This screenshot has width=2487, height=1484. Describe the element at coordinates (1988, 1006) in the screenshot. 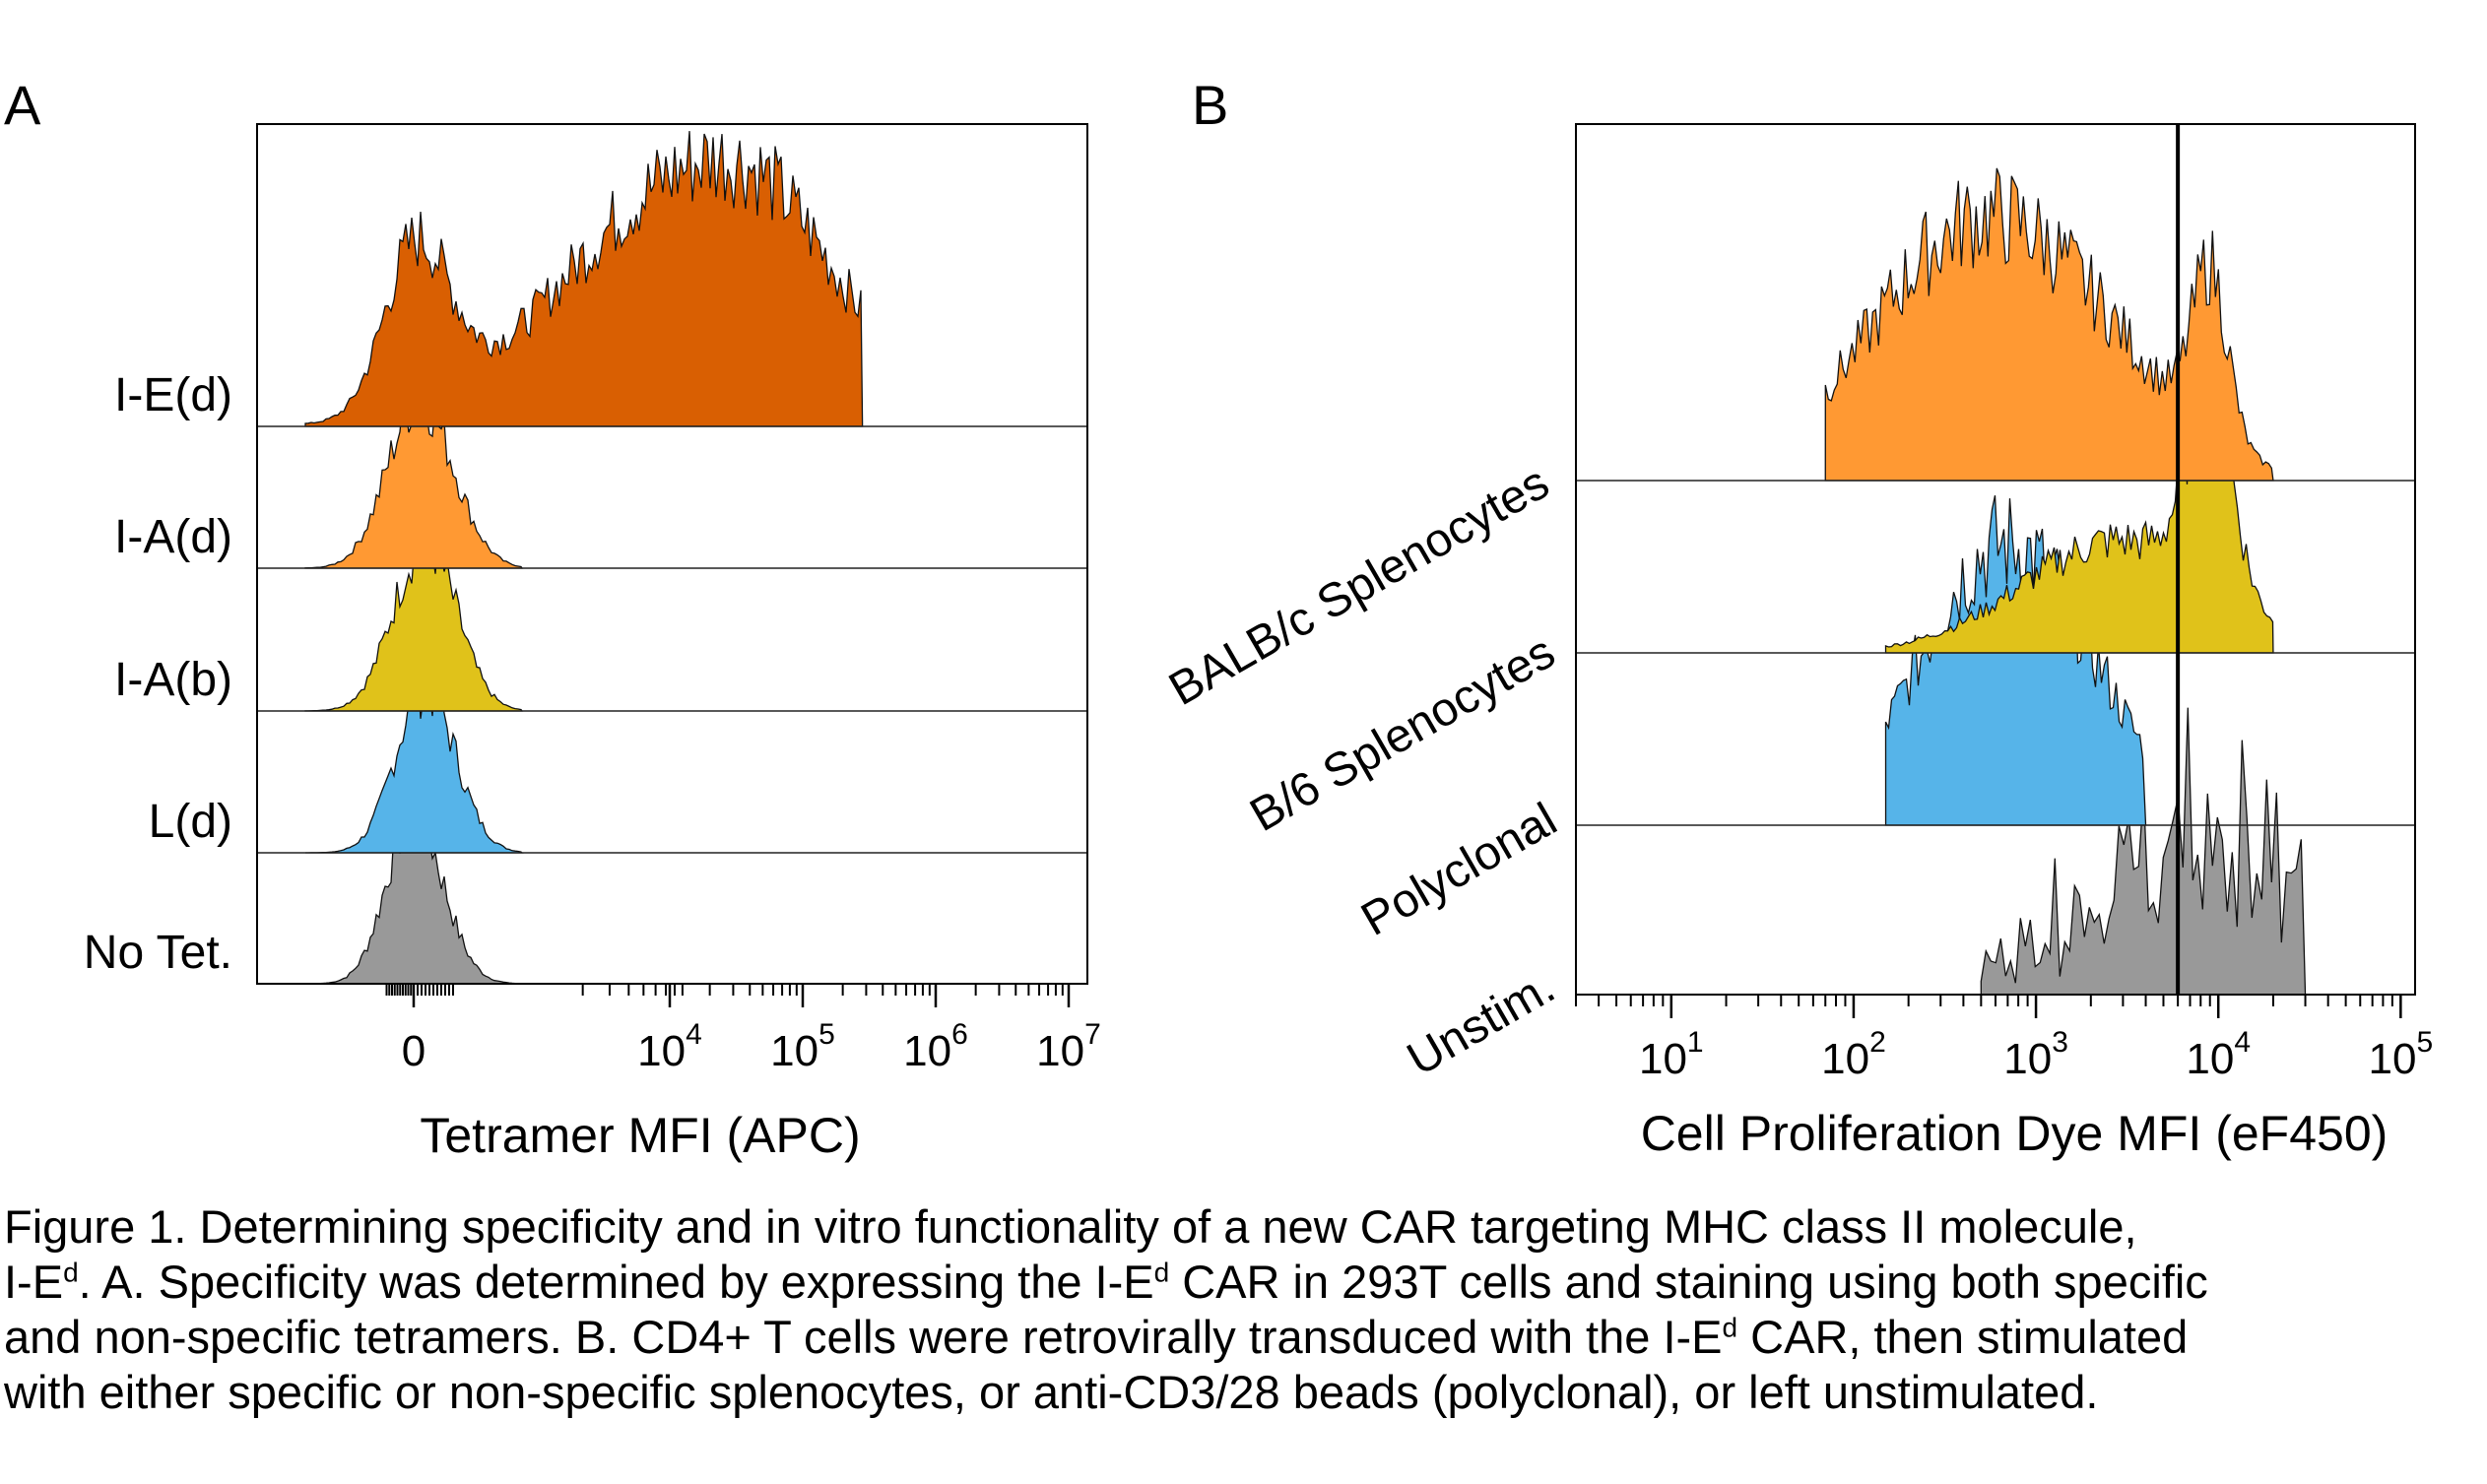

I see `panel-b-x-ticks` at that location.